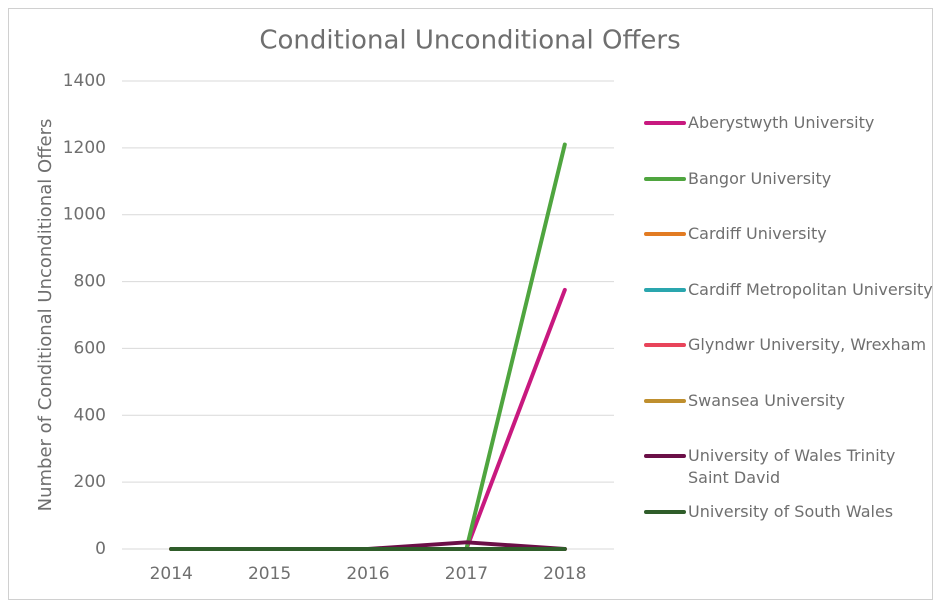  What do you see at coordinates (469, 41) in the screenshot?
I see `chart-title: Conditional Unconditional Offers` at bounding box center [469, 41].